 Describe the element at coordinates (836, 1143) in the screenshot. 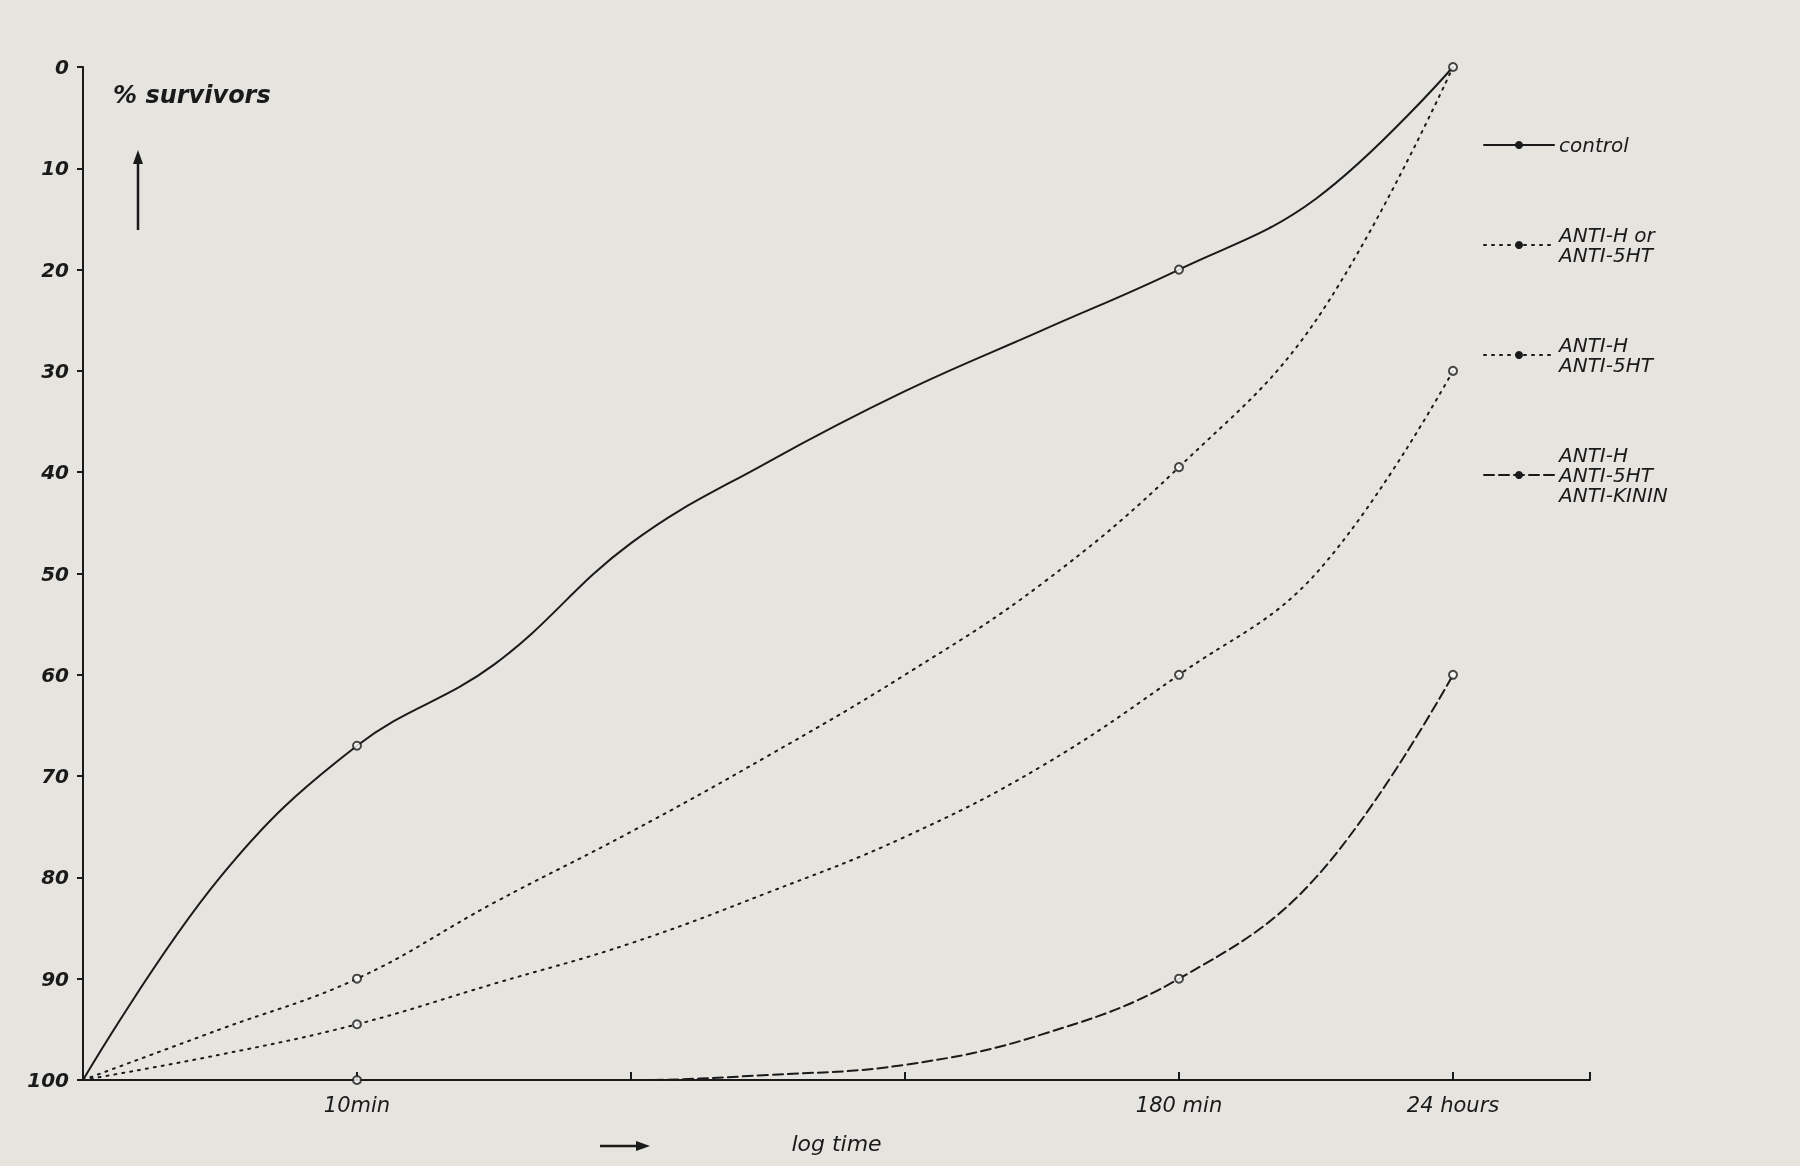

I see `x-axis-title: log time` at that location.